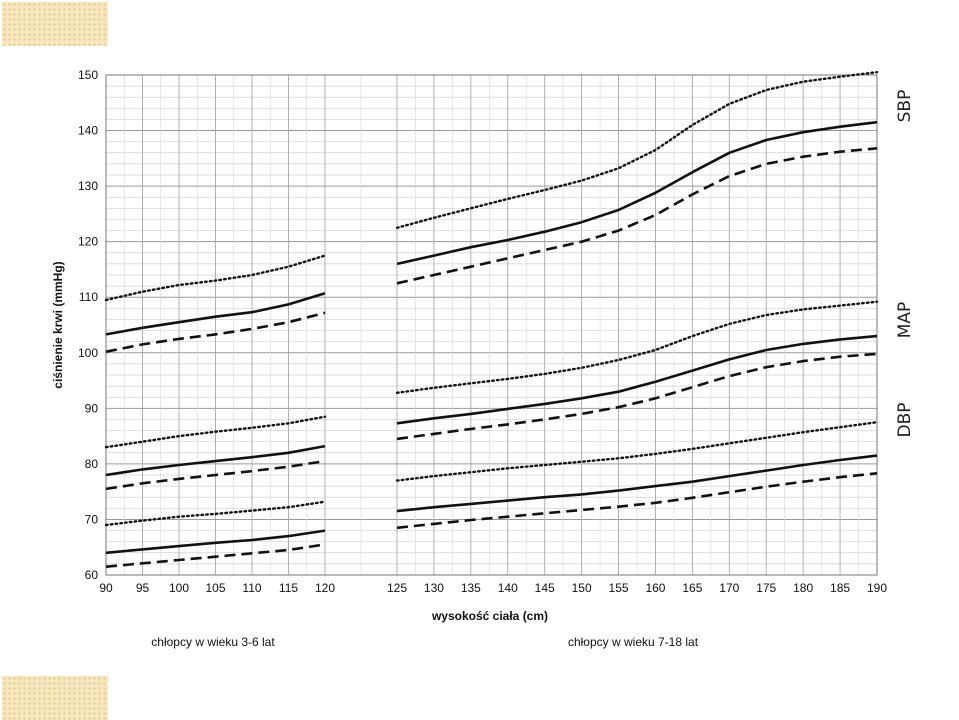 The width and height of the screenshot is (959, 720). Describe the element at coordinates (88, 75) in the screenshot. I see `y-tick-label: 150` at that location.